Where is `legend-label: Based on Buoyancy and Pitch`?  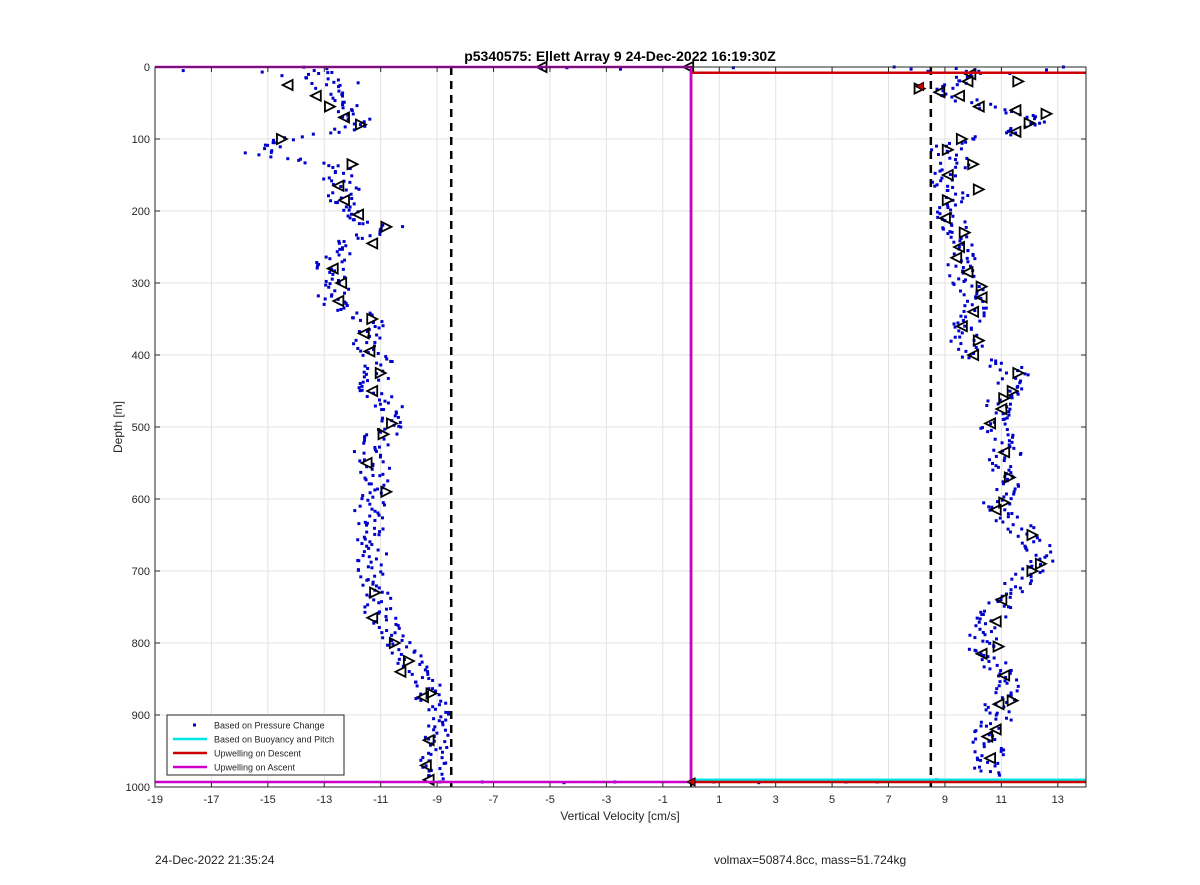
legend-label: Based on Buoyancy and Pitch is located at coordinates (274, 740).